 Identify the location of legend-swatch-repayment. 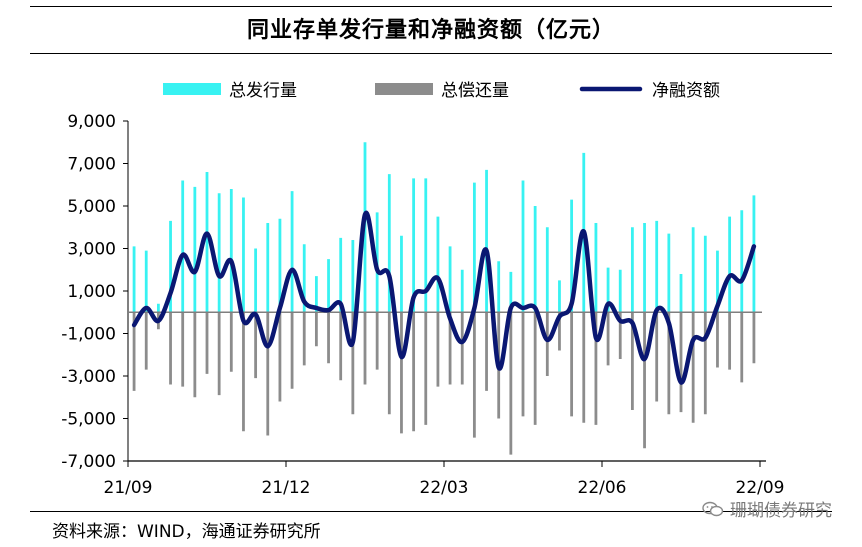
(404, 89).